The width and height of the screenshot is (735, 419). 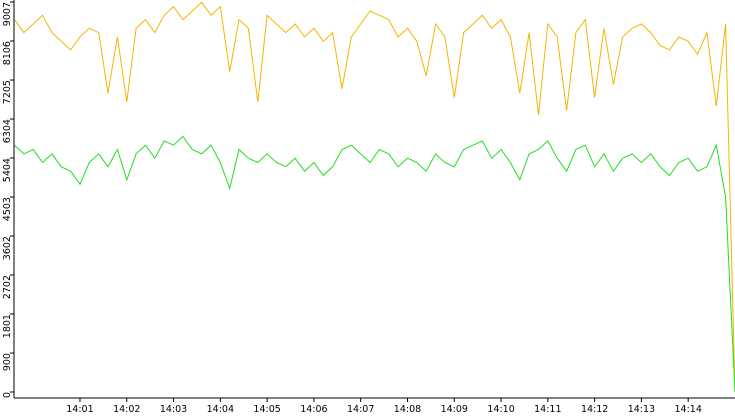 I want to click on x-tick-label: 14:09, so click(x=454, y=409).